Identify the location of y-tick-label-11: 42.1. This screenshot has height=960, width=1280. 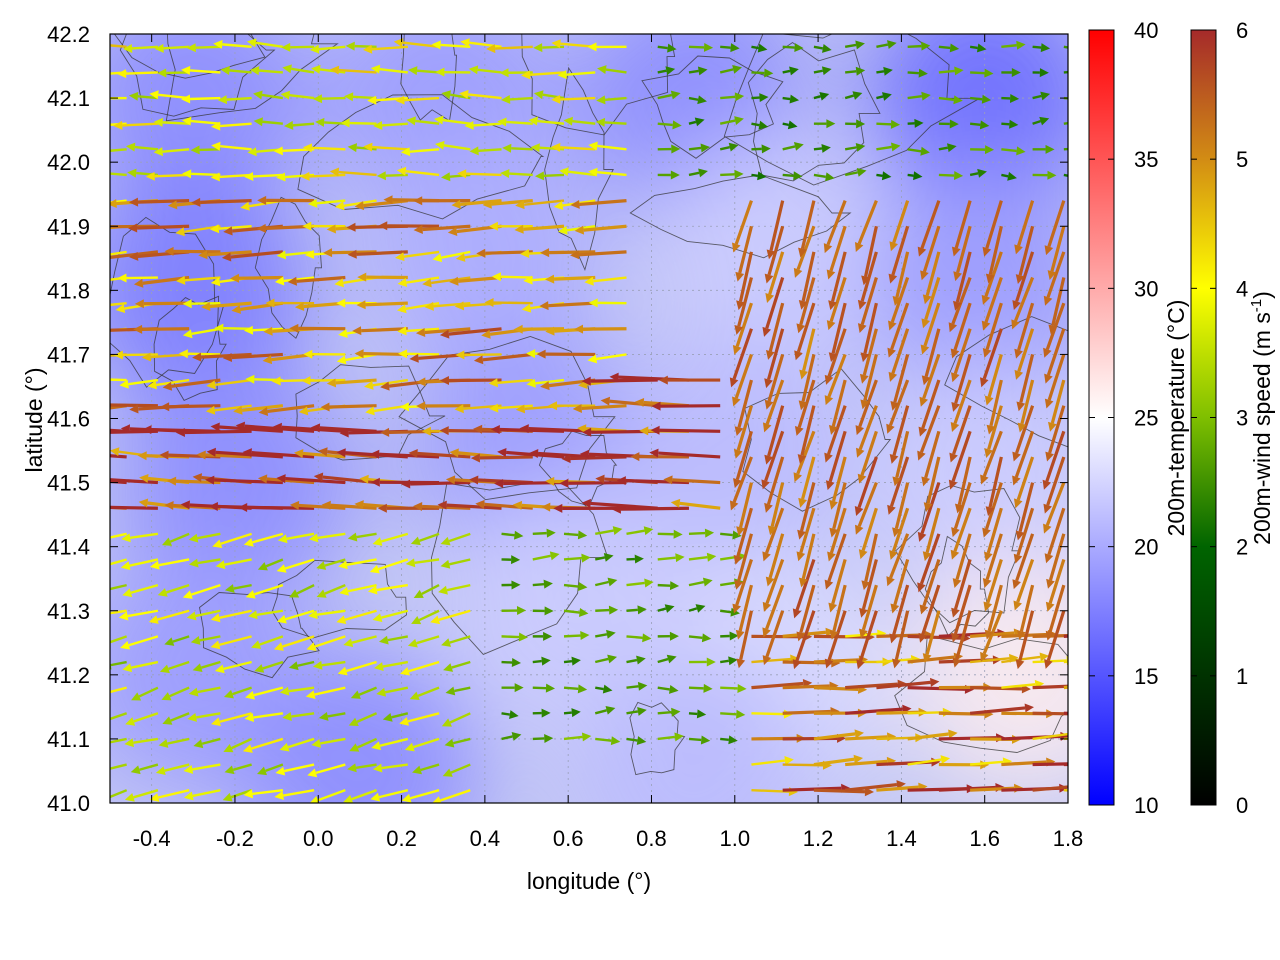
(68, 98).